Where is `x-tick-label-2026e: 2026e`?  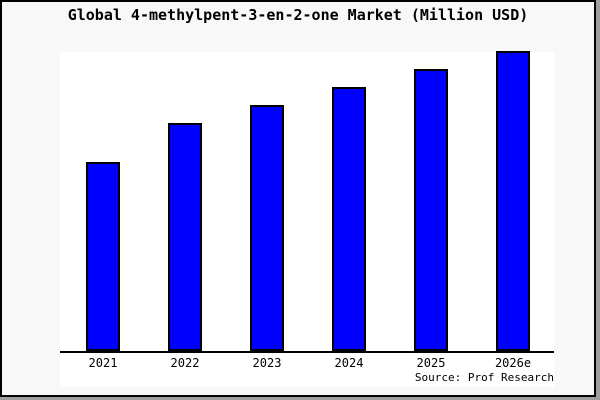
x-tick-label-2026e: 2026e is located at coordinates (513, 363).